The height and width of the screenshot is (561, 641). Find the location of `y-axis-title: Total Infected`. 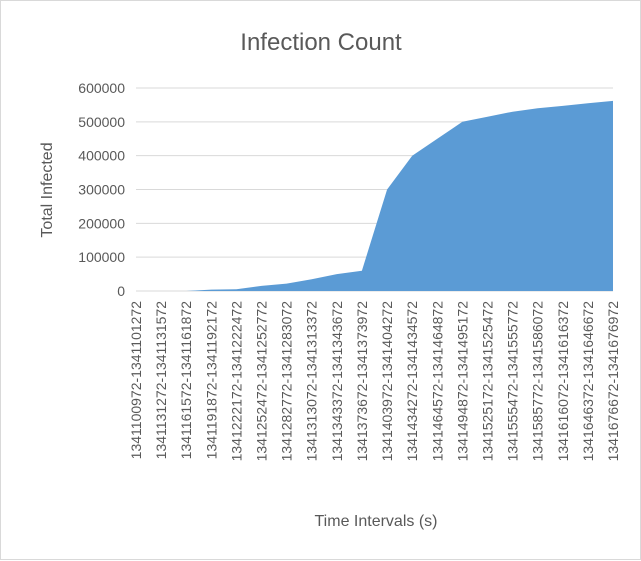

y-axis-title: Total Infected is located at coordinates (47, 189).